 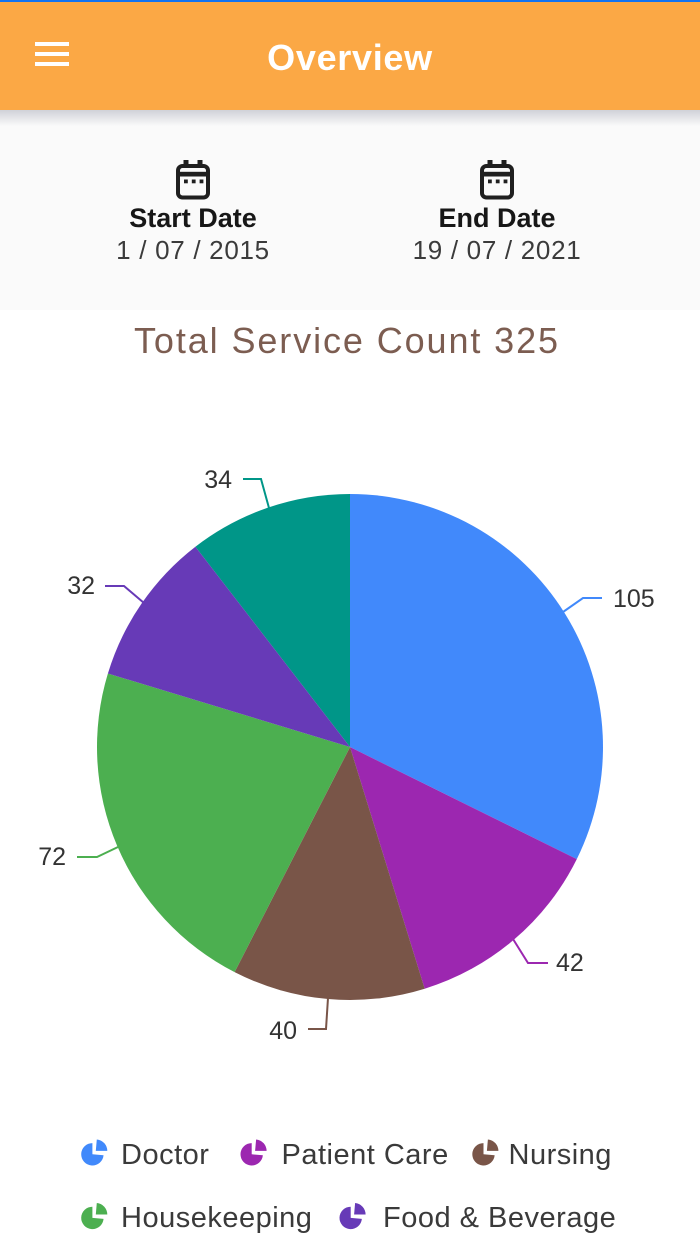 I want to click on svg-text: 105, so click(x=634, y=599).